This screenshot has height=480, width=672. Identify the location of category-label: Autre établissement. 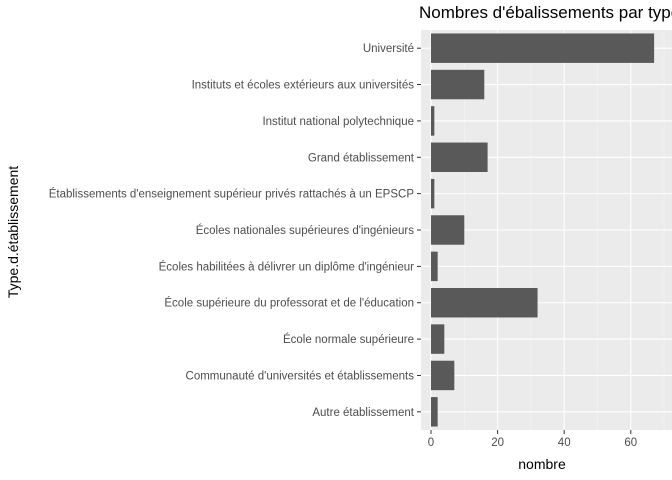
(363, 413).